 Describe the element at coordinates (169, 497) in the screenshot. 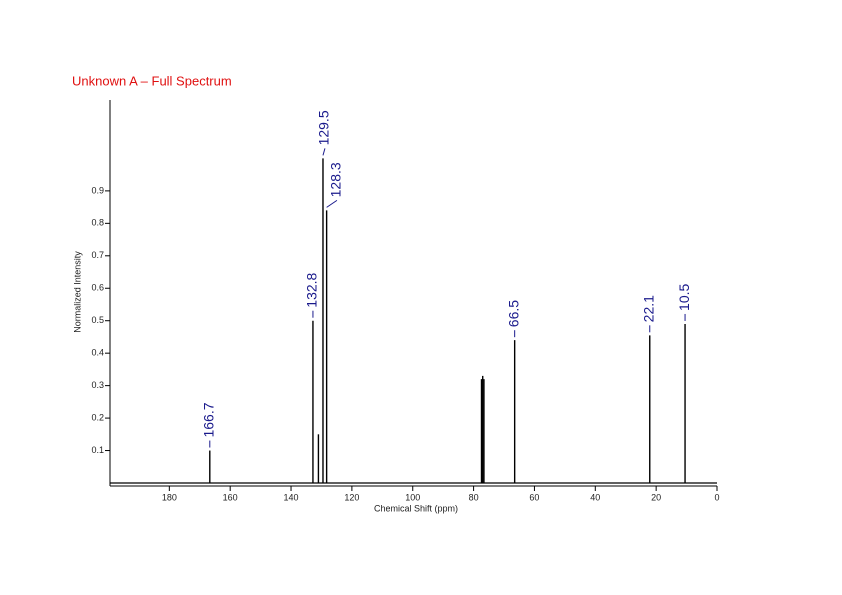

I see `x-tick-label: 180` at that location.